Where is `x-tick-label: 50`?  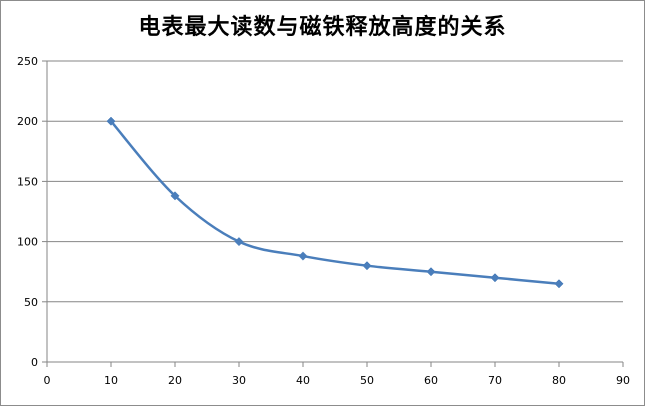 x-tick-label: 50 is located at coordinates (367, 380).